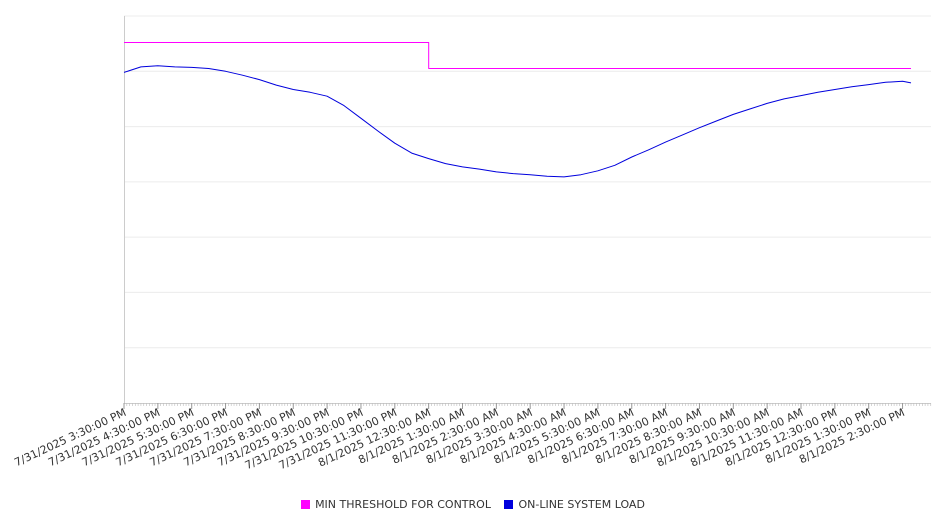  I want to click on legend-swatch-system-load, so click(509, 504).